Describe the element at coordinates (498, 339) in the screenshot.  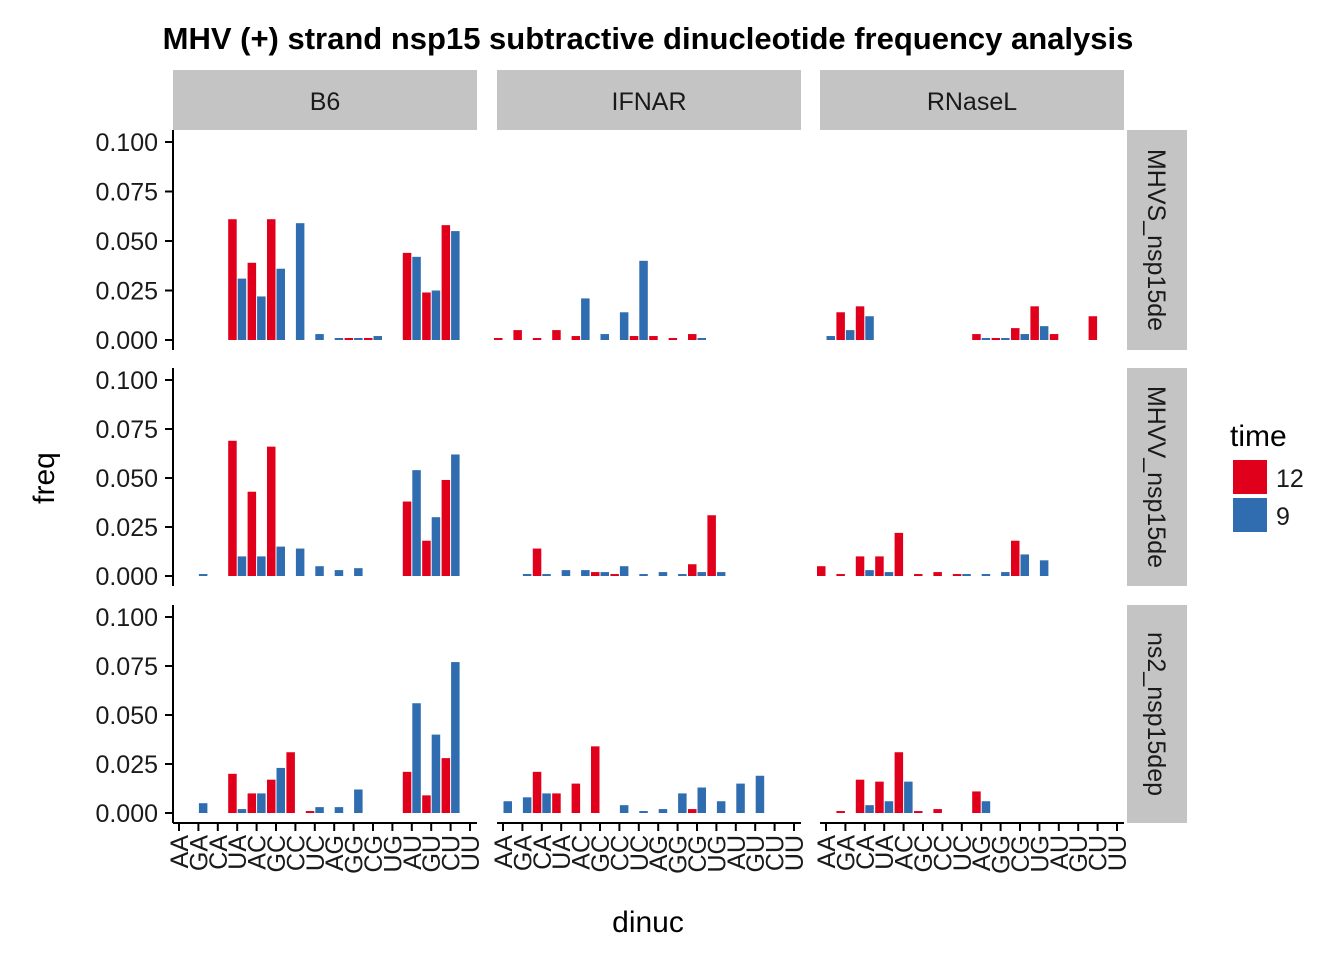
I see `bar-ifnar-t12-AA` at that location.